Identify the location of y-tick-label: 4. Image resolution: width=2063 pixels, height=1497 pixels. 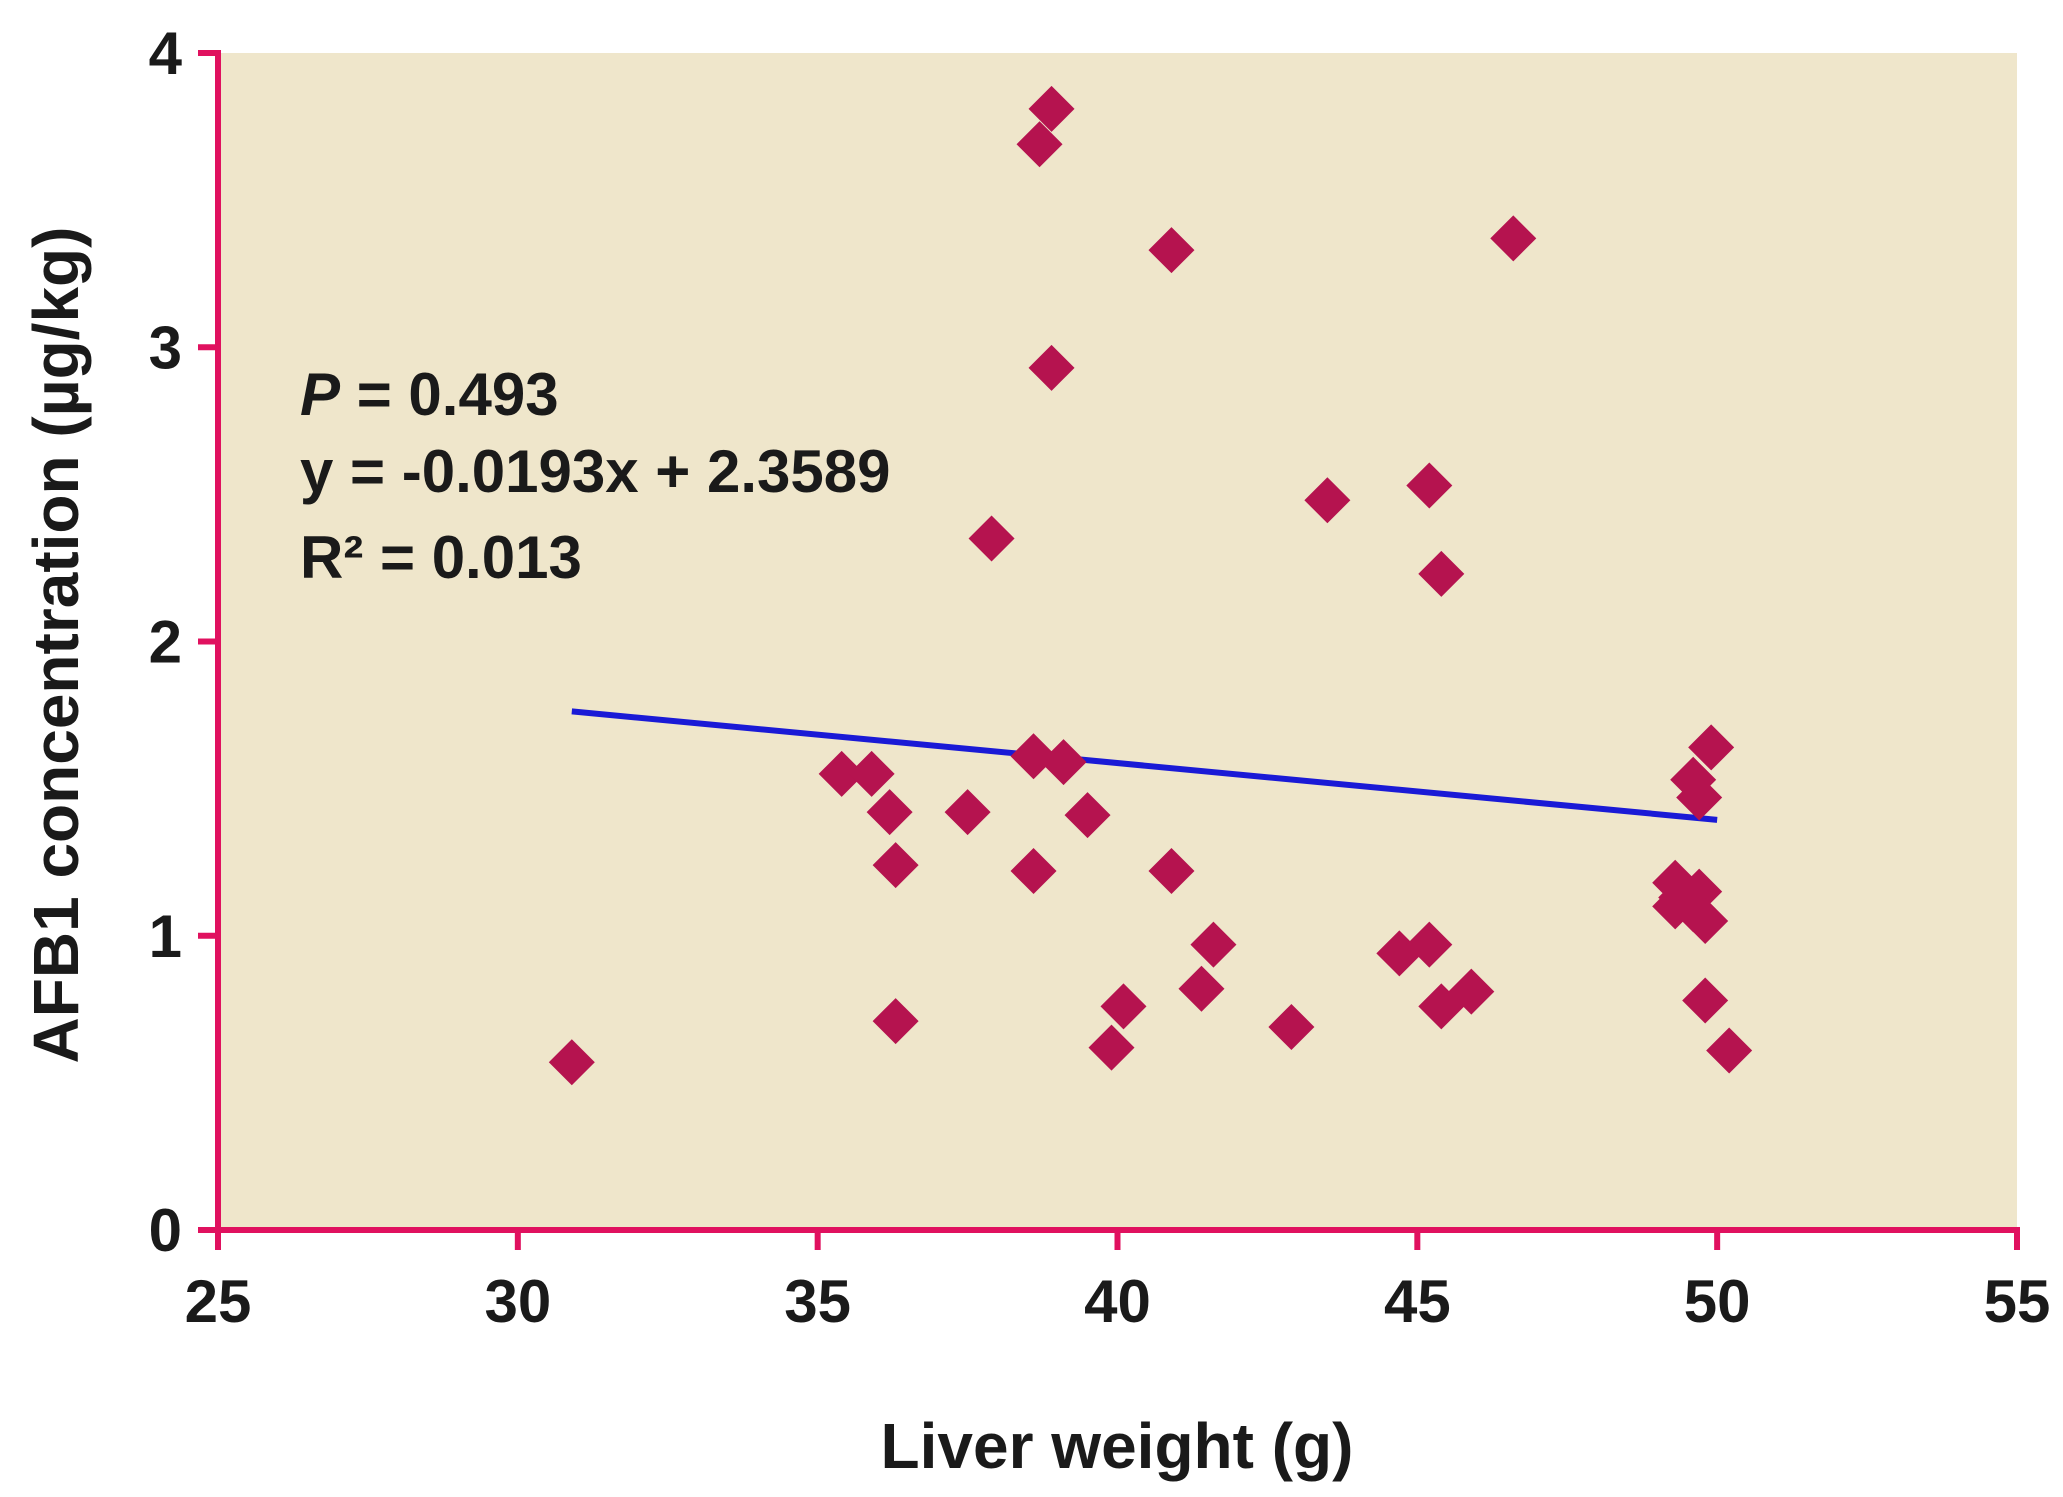
(166, 53).